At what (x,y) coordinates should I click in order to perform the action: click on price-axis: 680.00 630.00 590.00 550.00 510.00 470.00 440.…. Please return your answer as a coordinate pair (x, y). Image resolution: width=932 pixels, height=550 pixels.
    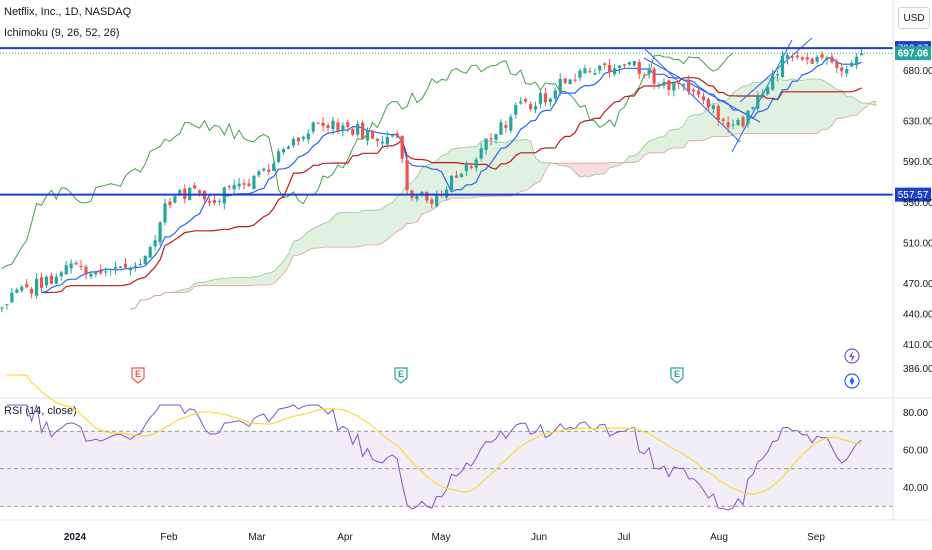
    Looking at the image, I should click on (912, 260).